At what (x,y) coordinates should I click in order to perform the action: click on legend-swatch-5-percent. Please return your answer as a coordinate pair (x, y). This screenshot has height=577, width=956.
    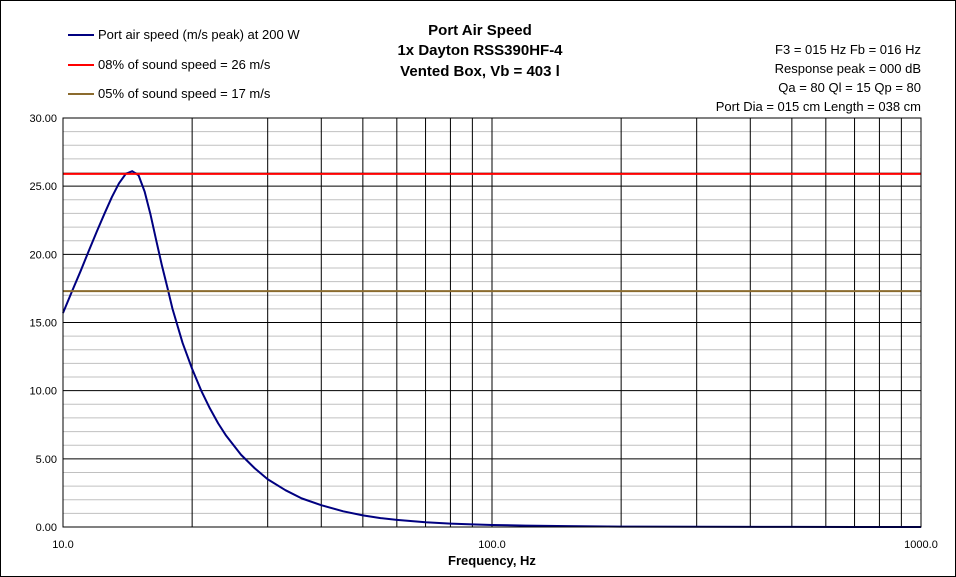
    Looking at the image, I should click on (81, 94).